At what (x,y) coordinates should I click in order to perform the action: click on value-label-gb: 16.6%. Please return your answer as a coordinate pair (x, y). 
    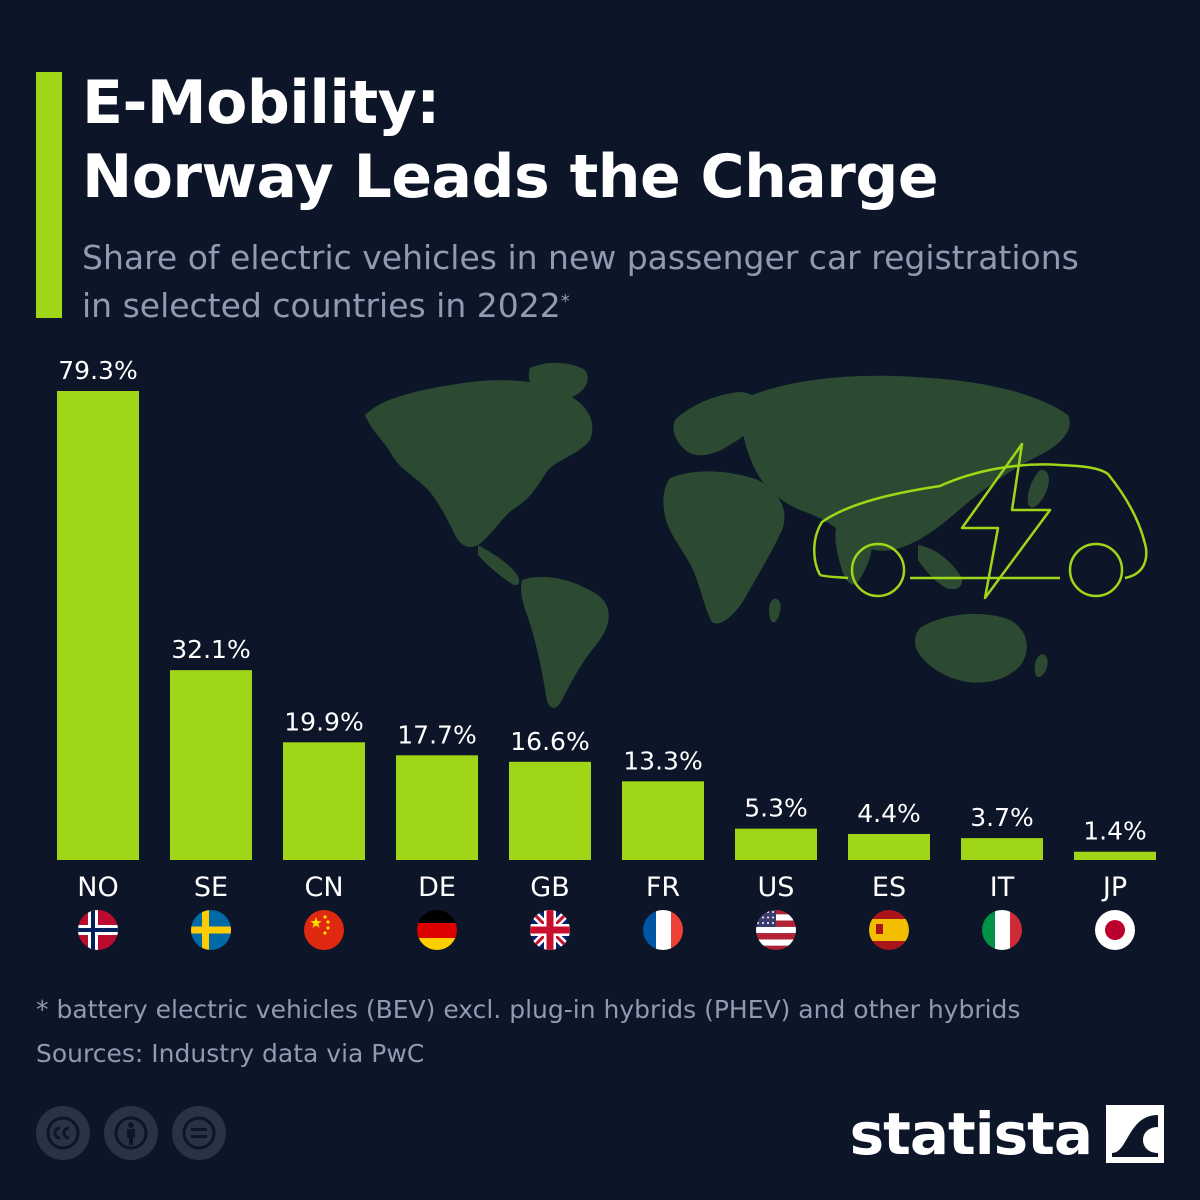
    Looking at the image, I should click on (549, 741).